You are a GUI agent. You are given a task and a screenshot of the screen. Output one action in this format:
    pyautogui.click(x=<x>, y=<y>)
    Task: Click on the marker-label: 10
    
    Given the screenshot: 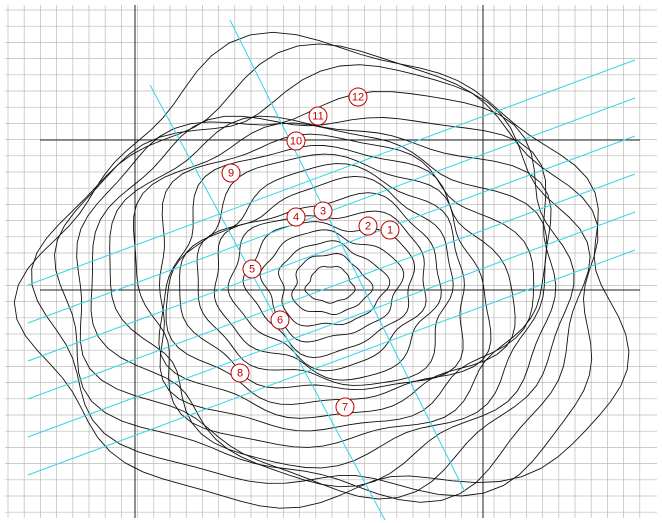 What is the action you would take?
    pyautogui.click(x=296, y=141)
    